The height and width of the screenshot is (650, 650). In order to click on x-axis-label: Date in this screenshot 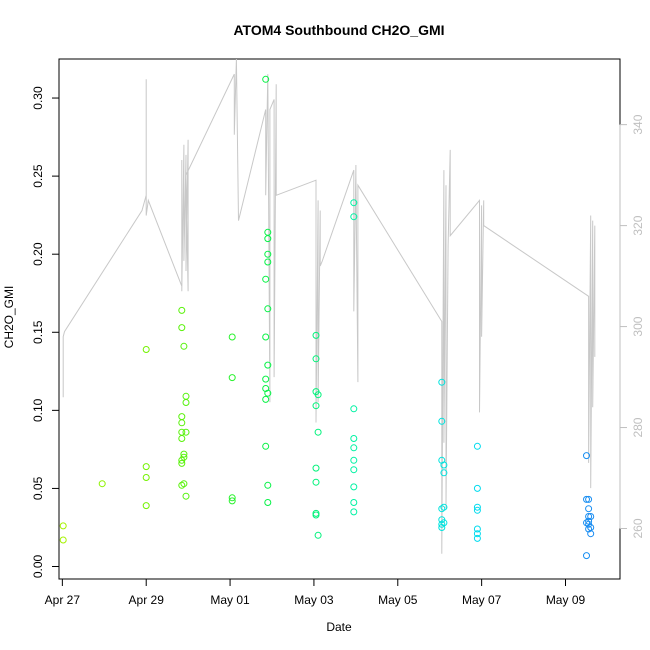, I will do `click(339, 627)`.